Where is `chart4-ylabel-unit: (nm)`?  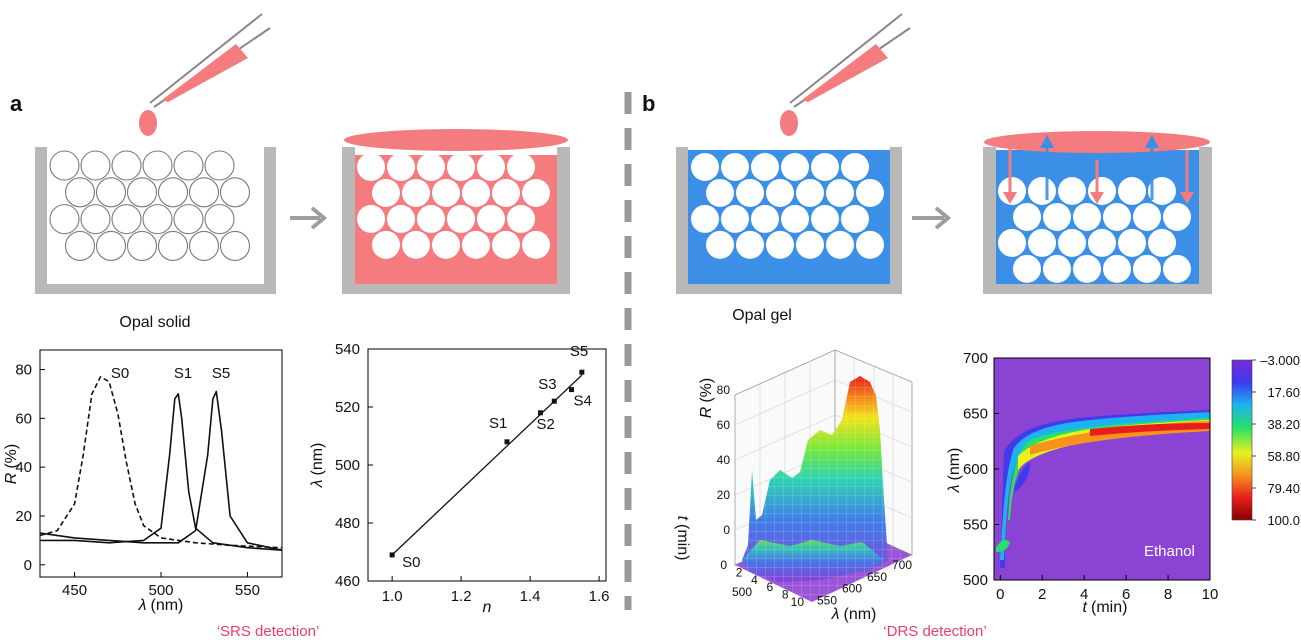
chart4-ylabel-unit: (nm) is located at coordinates (954, 464).